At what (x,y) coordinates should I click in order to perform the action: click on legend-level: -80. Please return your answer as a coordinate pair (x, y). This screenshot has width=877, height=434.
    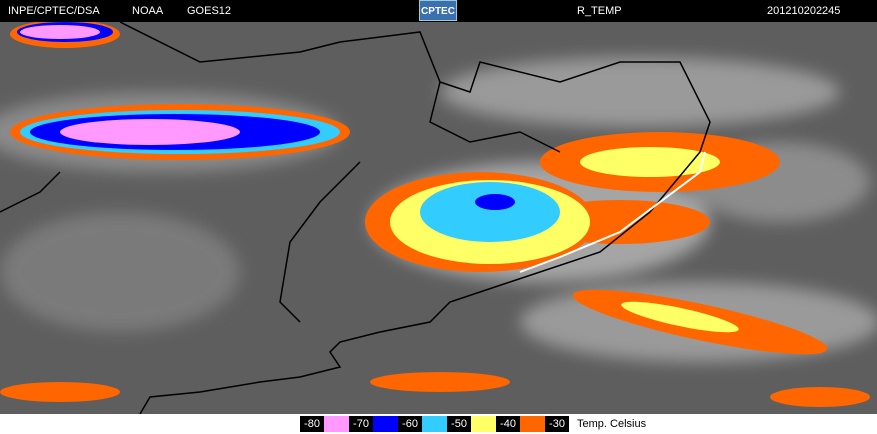
    Looking at the image, I should click on (312, 424).